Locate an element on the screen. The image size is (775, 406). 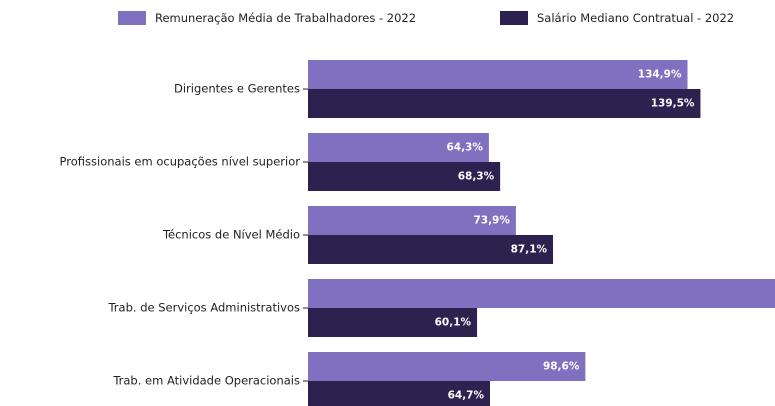
value-label: 98,6% is located at coordinates (561, 367).